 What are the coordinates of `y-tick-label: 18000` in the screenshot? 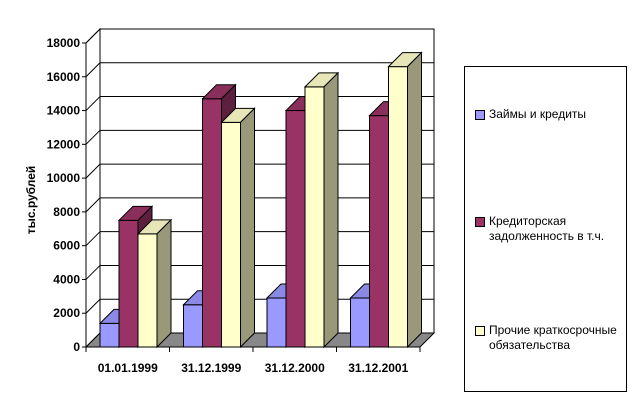 It's located at (64, 43).